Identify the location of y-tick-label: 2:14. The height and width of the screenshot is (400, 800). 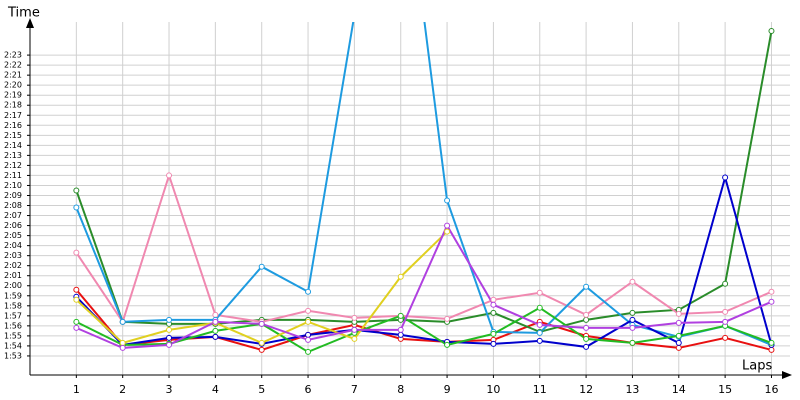
(13, 145).